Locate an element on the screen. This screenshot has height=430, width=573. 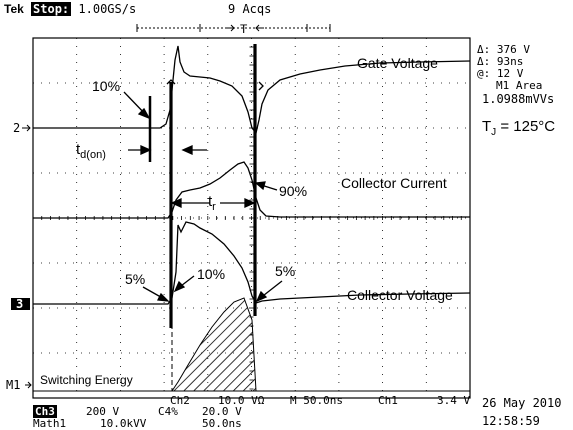
td-on-label: td(on) is located at coordinates (91, 151).